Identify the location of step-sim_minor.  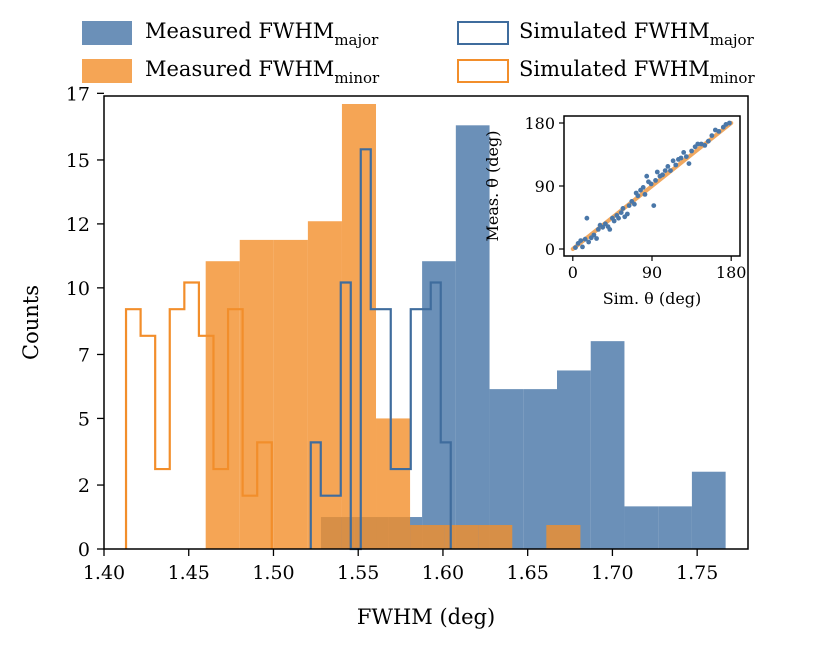
(198, 415).